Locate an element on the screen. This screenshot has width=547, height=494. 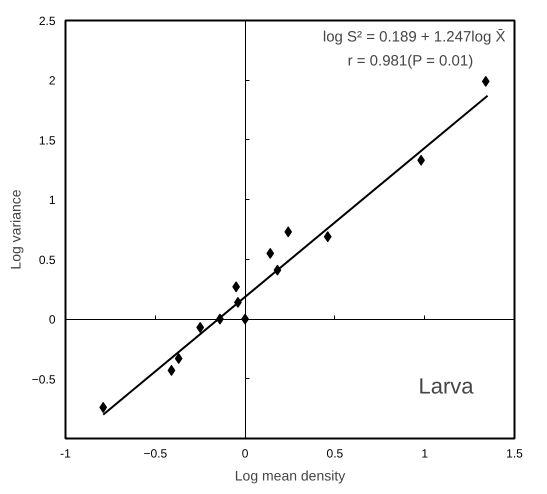
y-tick-label: 0 is located at coordinates (52, 319).